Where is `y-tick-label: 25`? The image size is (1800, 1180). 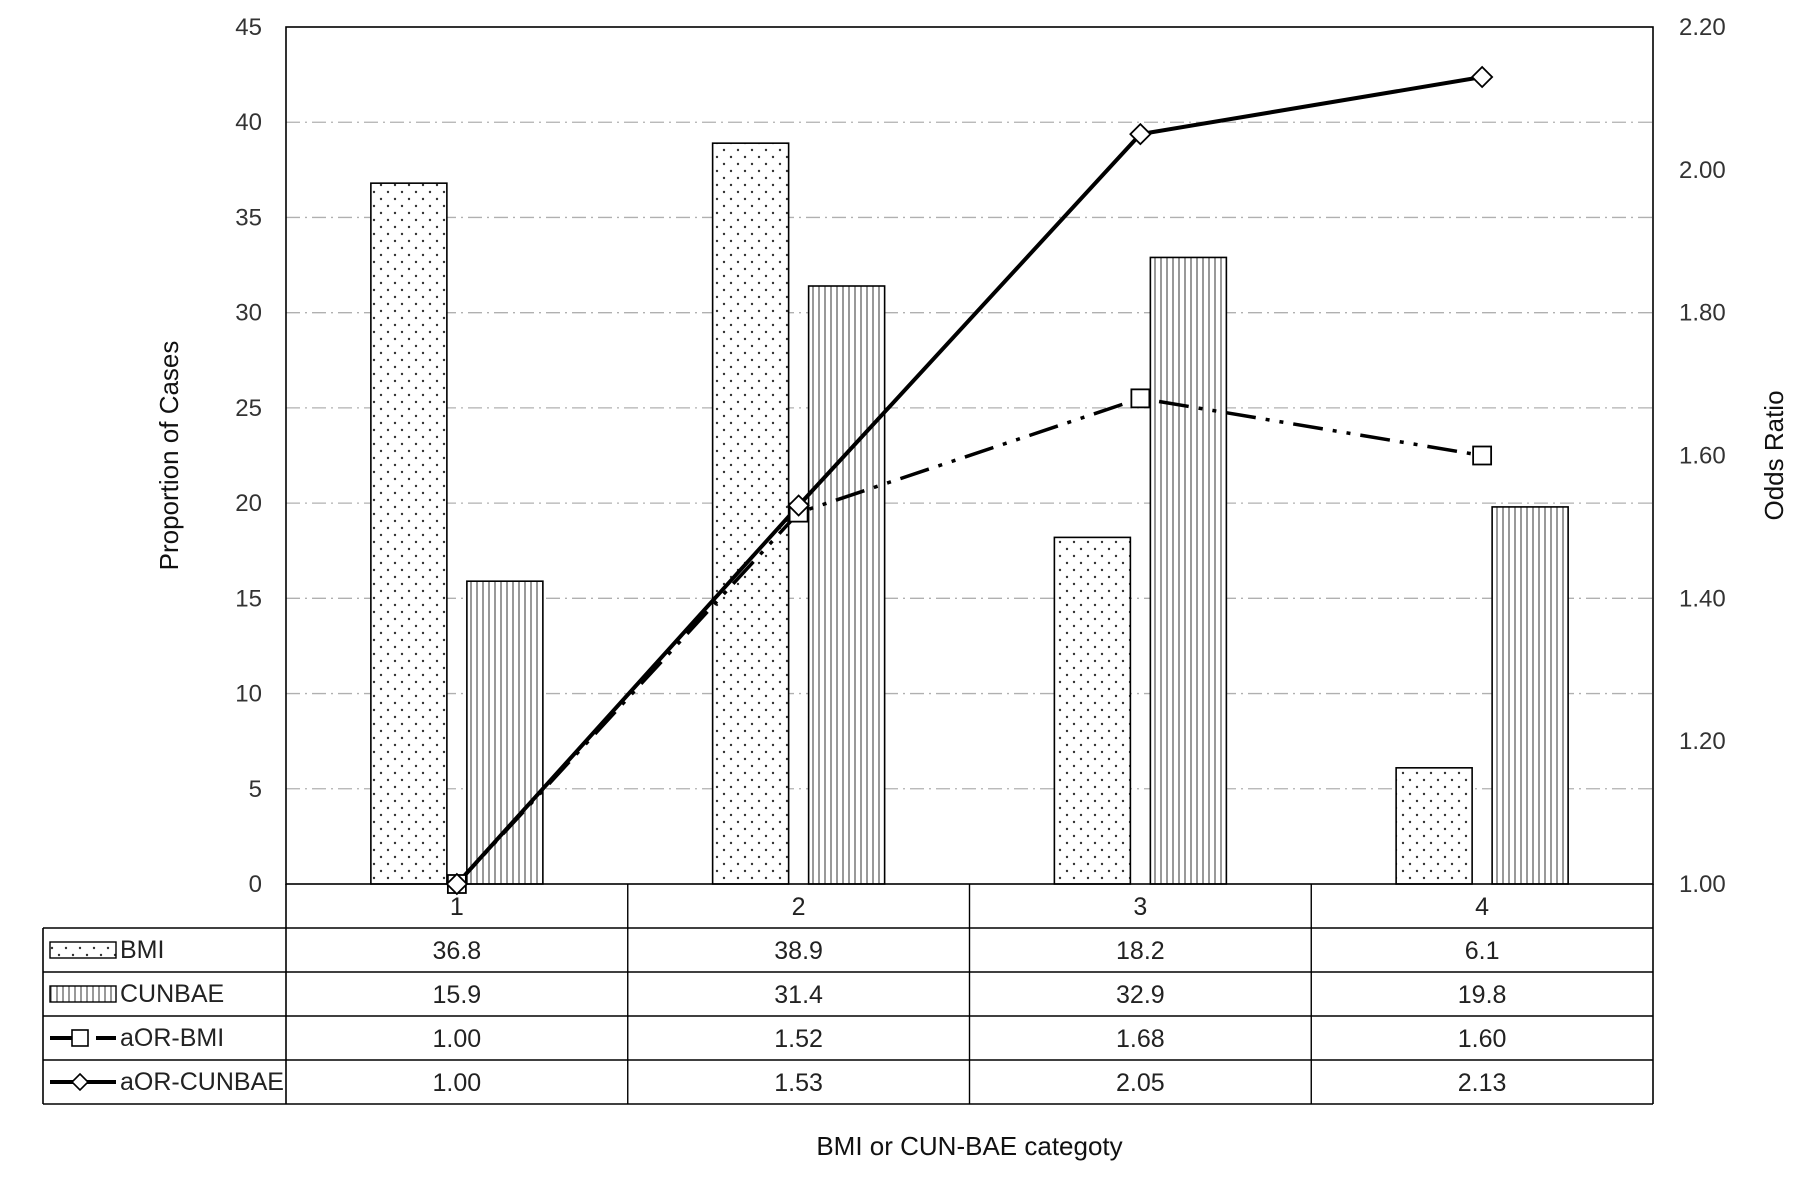
y-tick-label: 25 is located at coordinates (248, 408).